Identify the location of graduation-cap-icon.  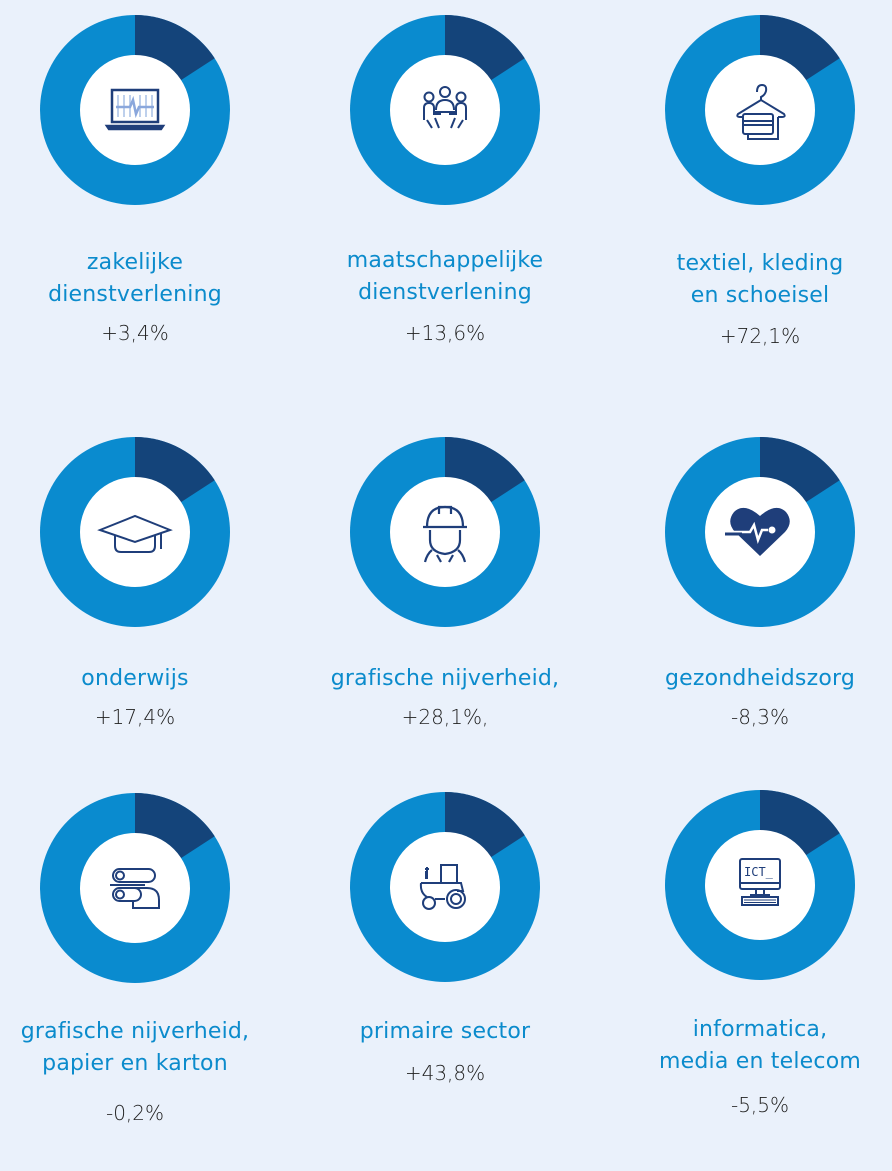
(135, 533).